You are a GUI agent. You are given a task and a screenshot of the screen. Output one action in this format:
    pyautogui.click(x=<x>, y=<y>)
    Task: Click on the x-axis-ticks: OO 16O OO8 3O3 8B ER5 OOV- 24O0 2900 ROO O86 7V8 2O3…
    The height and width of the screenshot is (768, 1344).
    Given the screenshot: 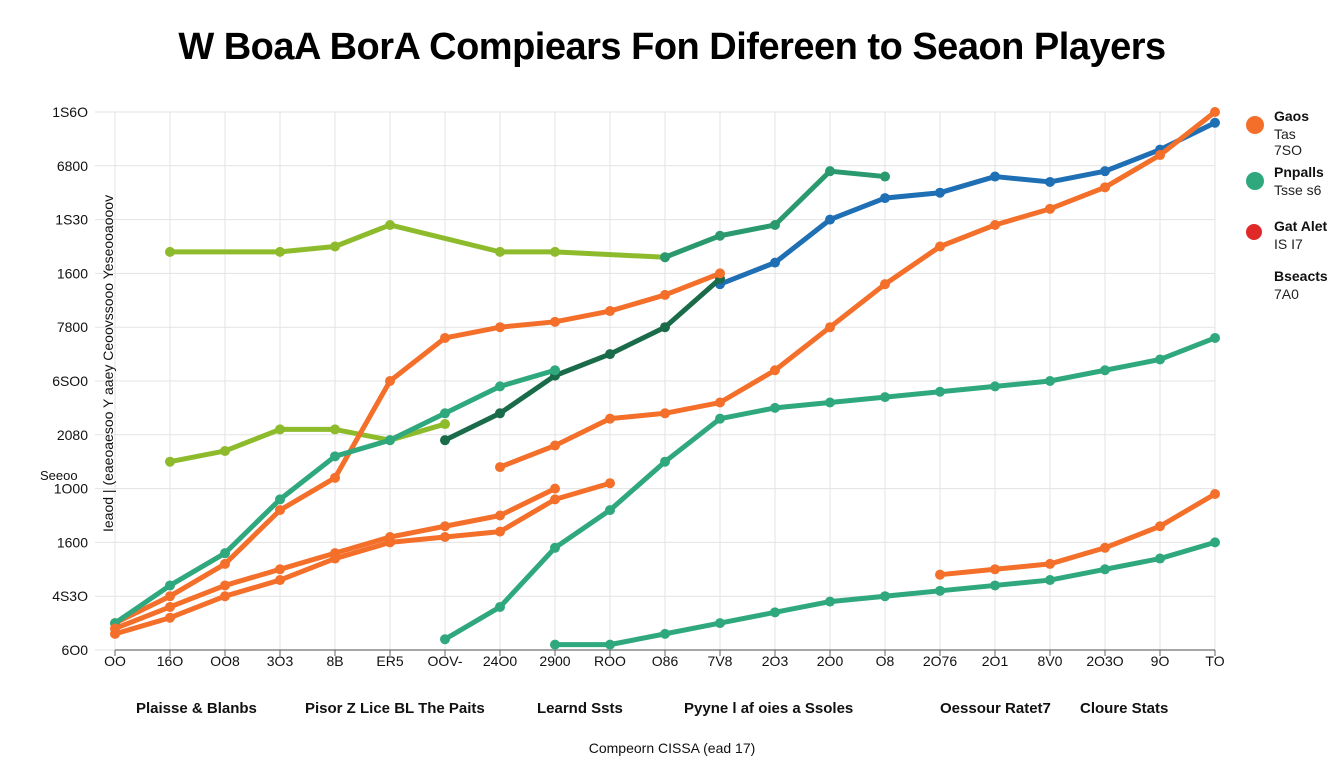 What is the action you would take?
    pyautogui.click(x=664, y=659)
    